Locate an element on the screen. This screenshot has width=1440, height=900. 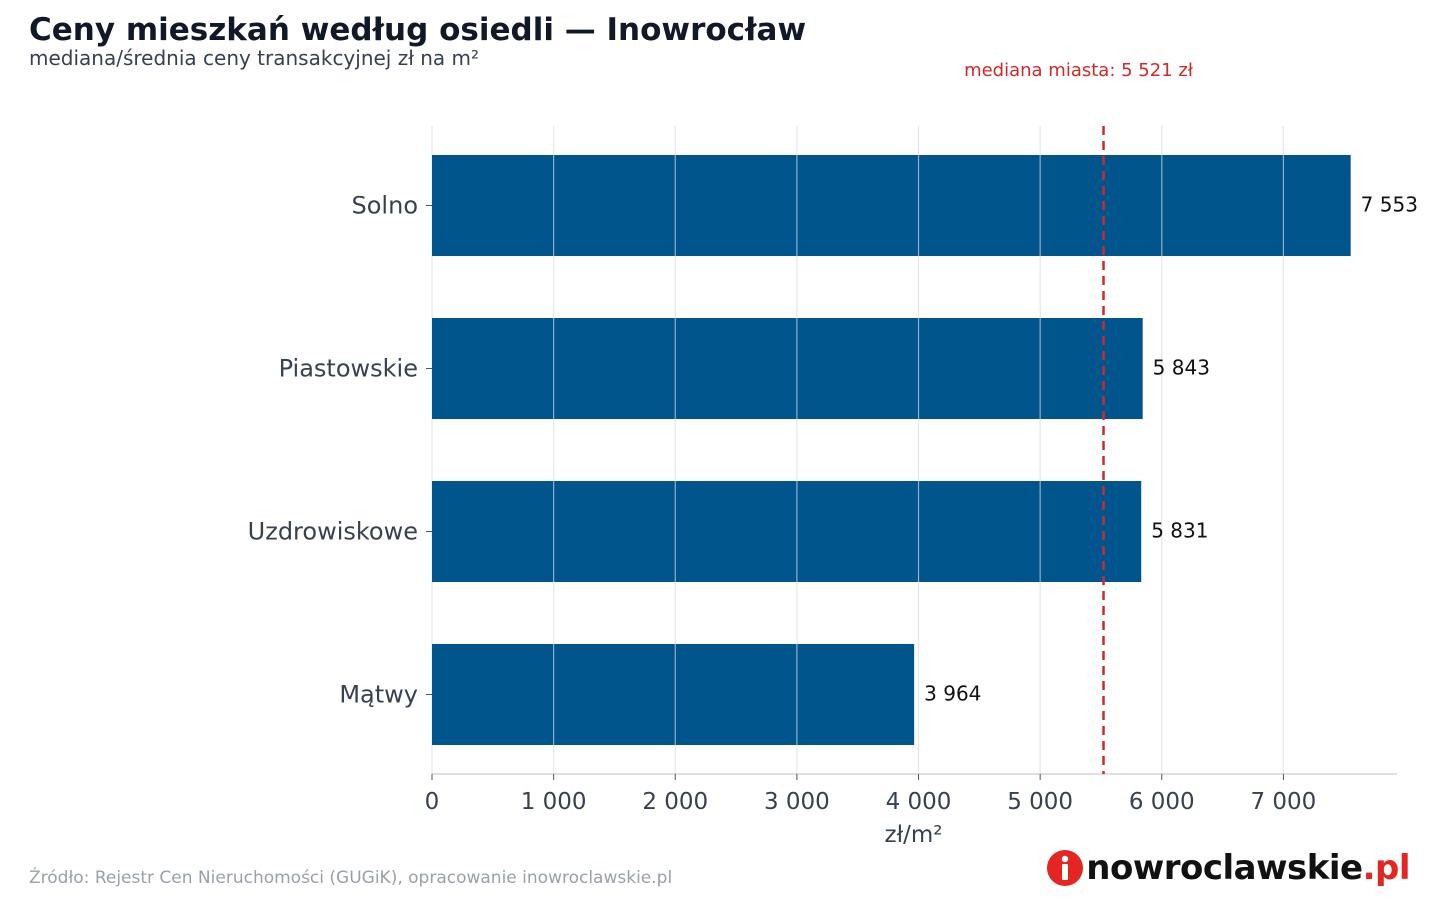
x-axis-title: zł/m² is located at coordinates (914, 835).